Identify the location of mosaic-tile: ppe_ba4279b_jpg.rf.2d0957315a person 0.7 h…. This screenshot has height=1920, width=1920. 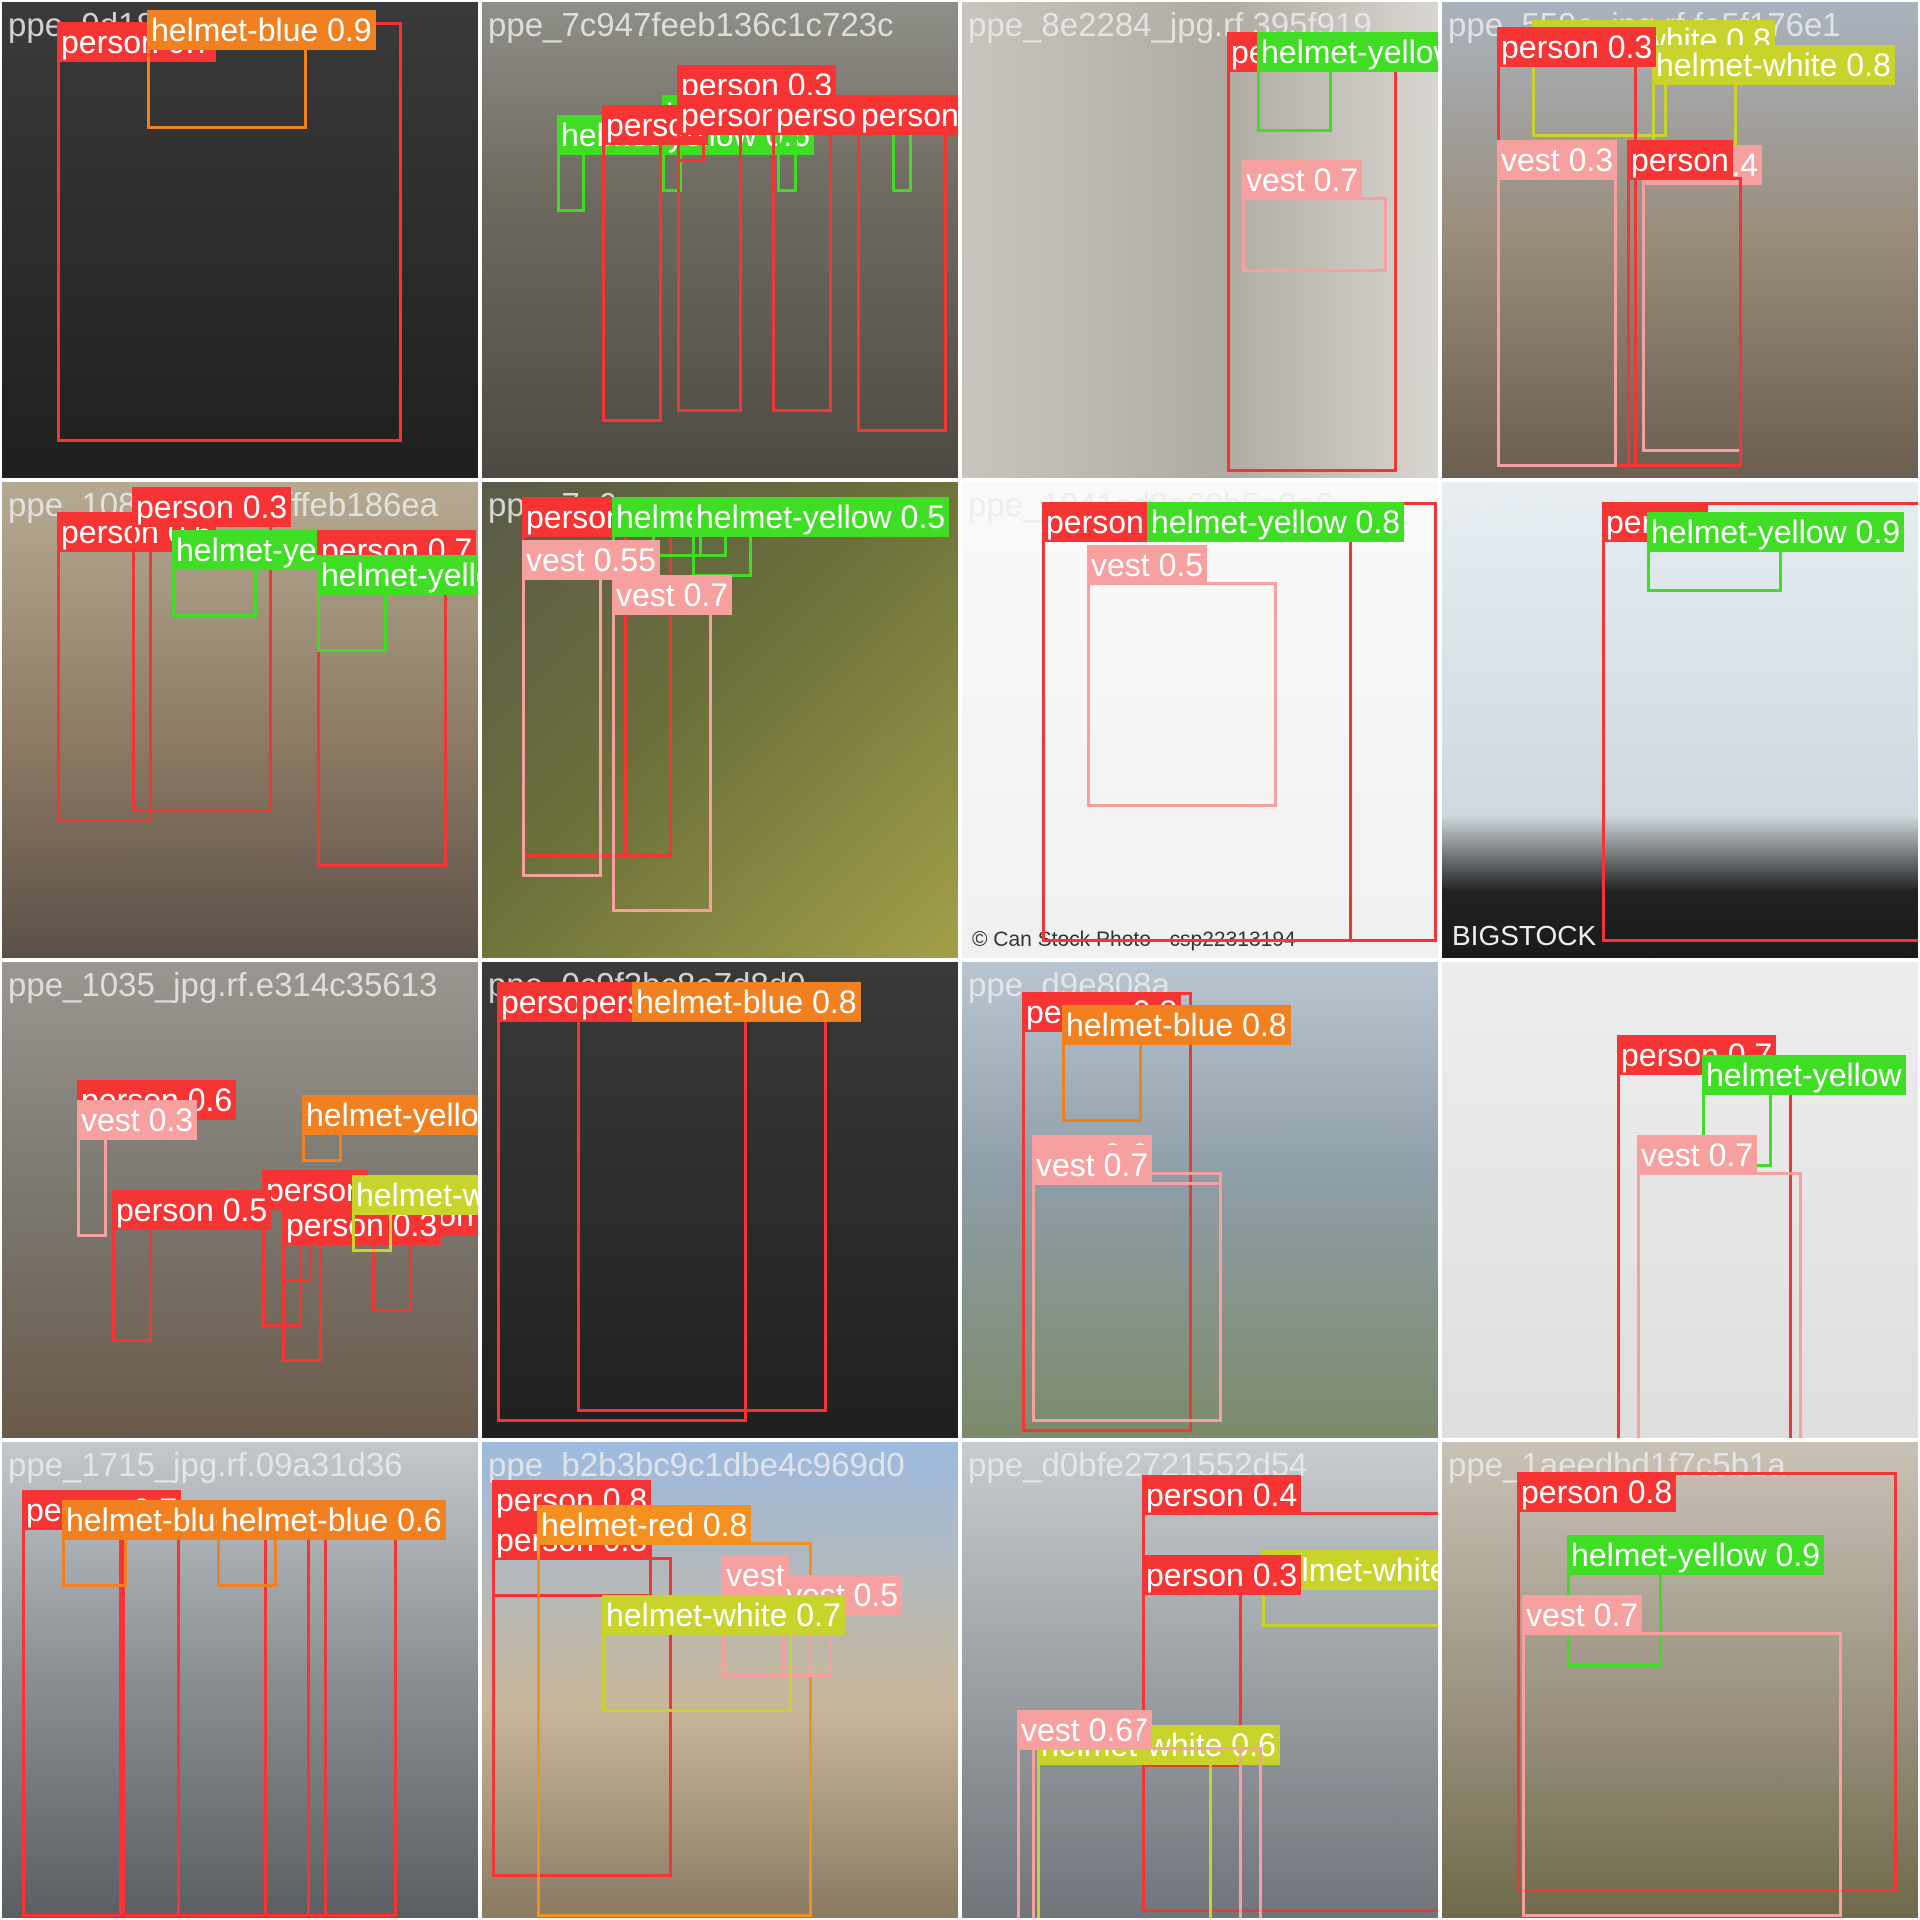
(1680, 1200).